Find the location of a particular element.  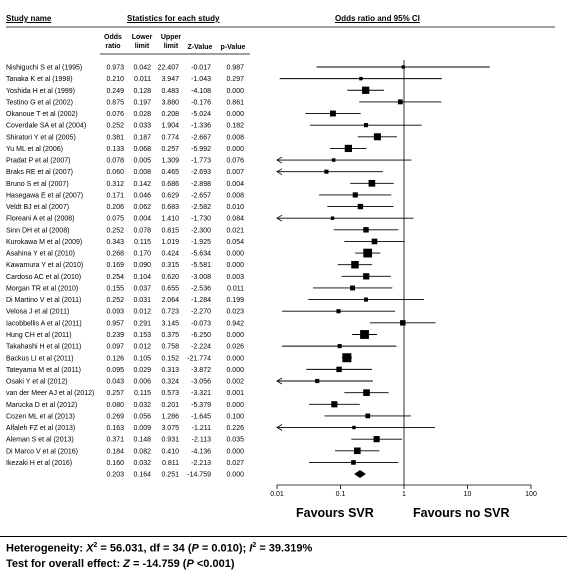

study-z-27: -3.056 is located at coordinates (201, 382).